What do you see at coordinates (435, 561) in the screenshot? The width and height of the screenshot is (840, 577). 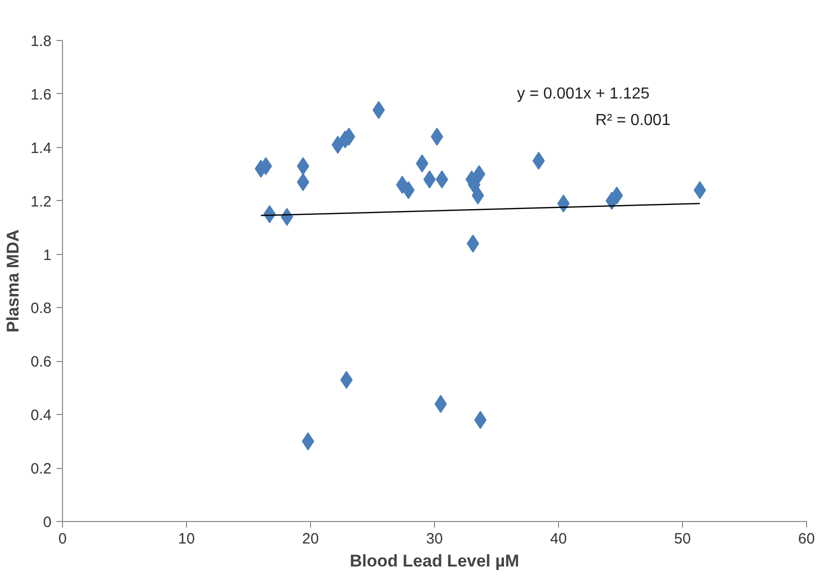 I see `x-axis-title: Blood Lead Level µM` at bounding box center [435, 561].